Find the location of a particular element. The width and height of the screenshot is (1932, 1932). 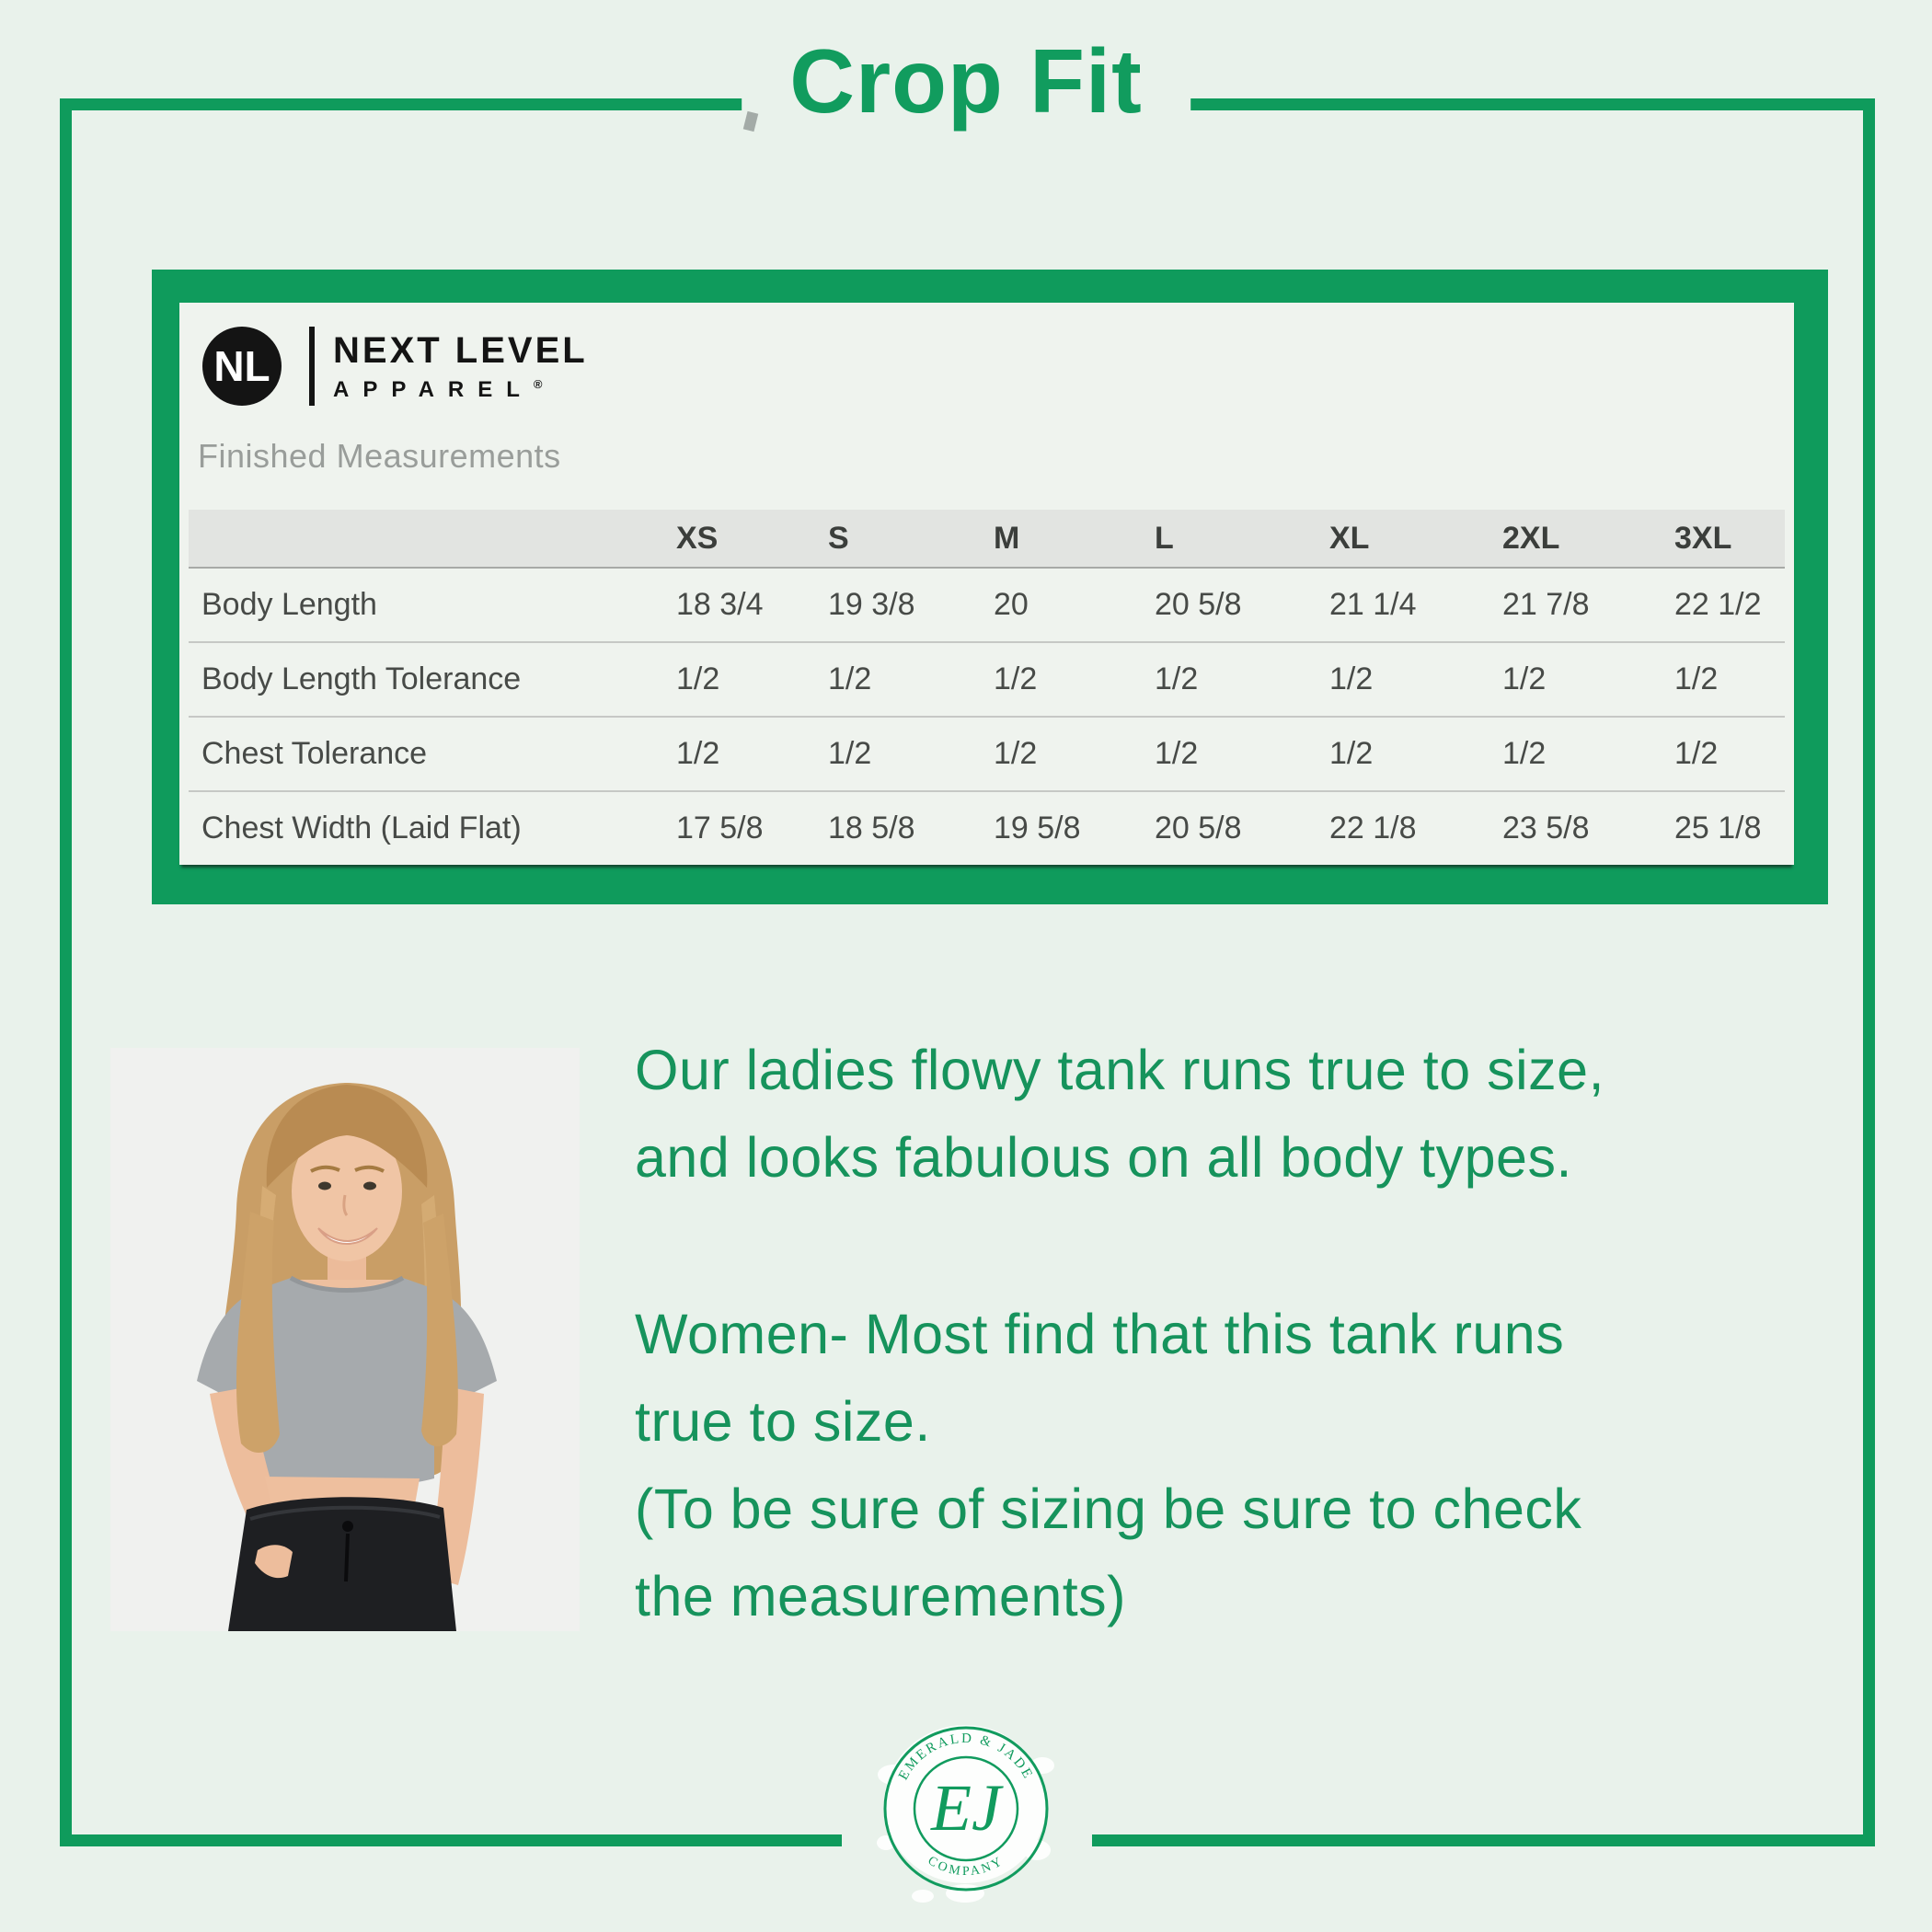

row-label: Body Length Tolerance is located at coordinates (432, 679).